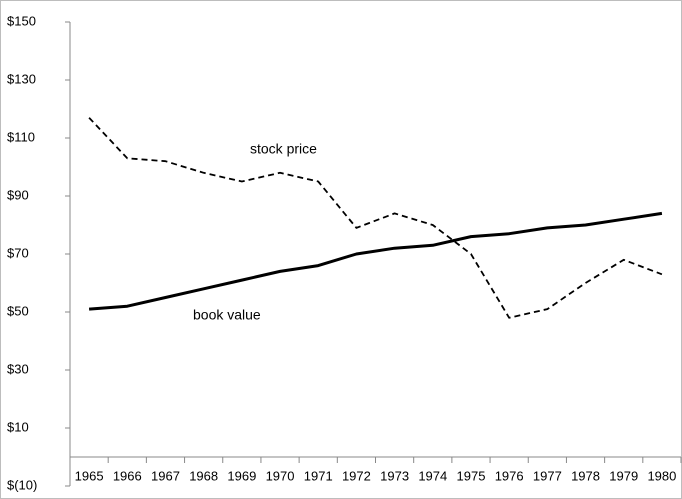 This screenshot has height=499, width=682. What do you see at coordinates (18, 310) in the screenshot?
I see `y-tick-label: $50` at bounding box center [18, 310].